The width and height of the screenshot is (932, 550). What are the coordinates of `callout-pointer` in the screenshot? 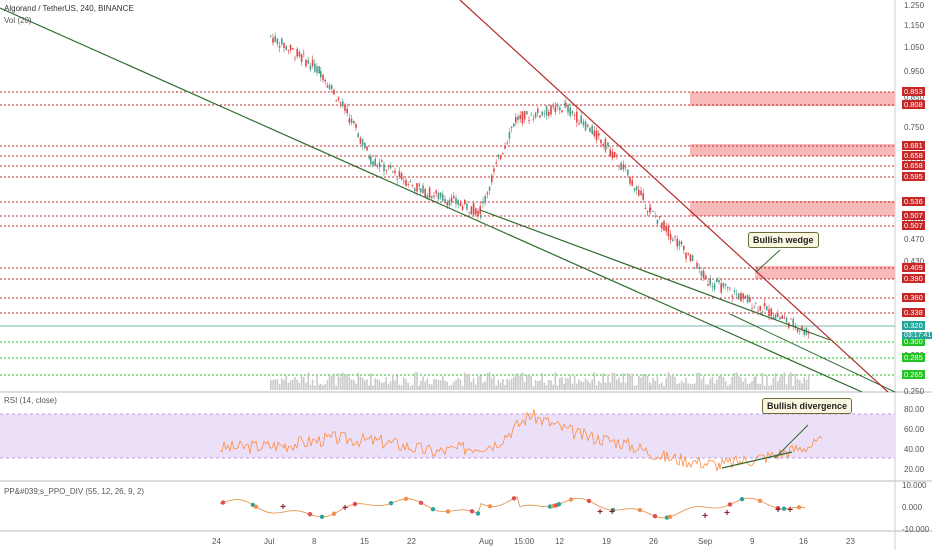 It's located at (768, 261).